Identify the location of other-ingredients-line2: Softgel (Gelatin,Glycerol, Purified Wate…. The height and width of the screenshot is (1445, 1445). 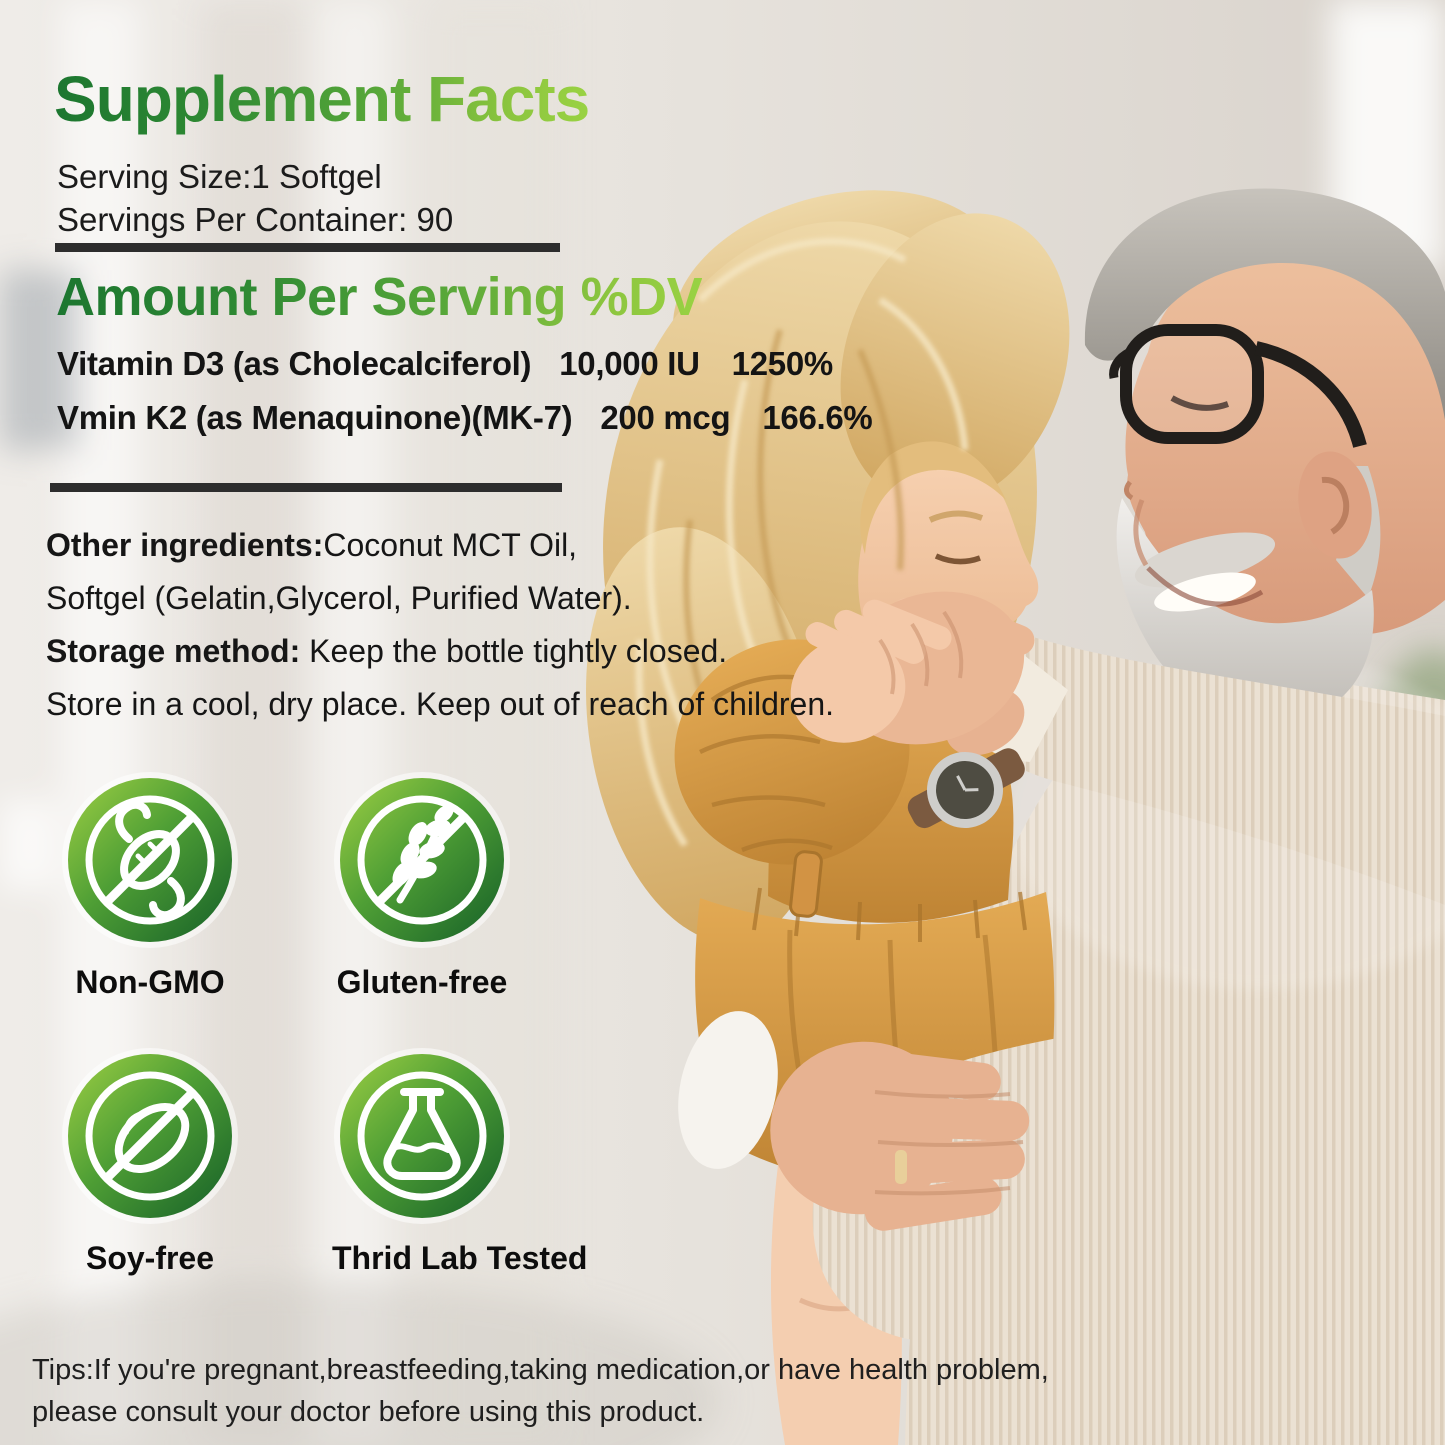
(339, 598).